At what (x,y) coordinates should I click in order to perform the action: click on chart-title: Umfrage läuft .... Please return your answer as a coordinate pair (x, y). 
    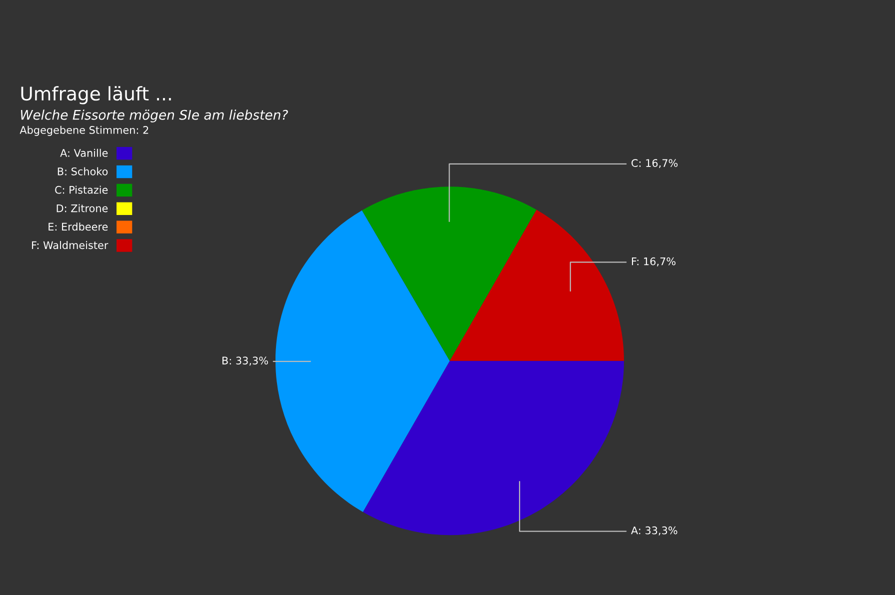
    Looking at the image, I should click on (96, 95).